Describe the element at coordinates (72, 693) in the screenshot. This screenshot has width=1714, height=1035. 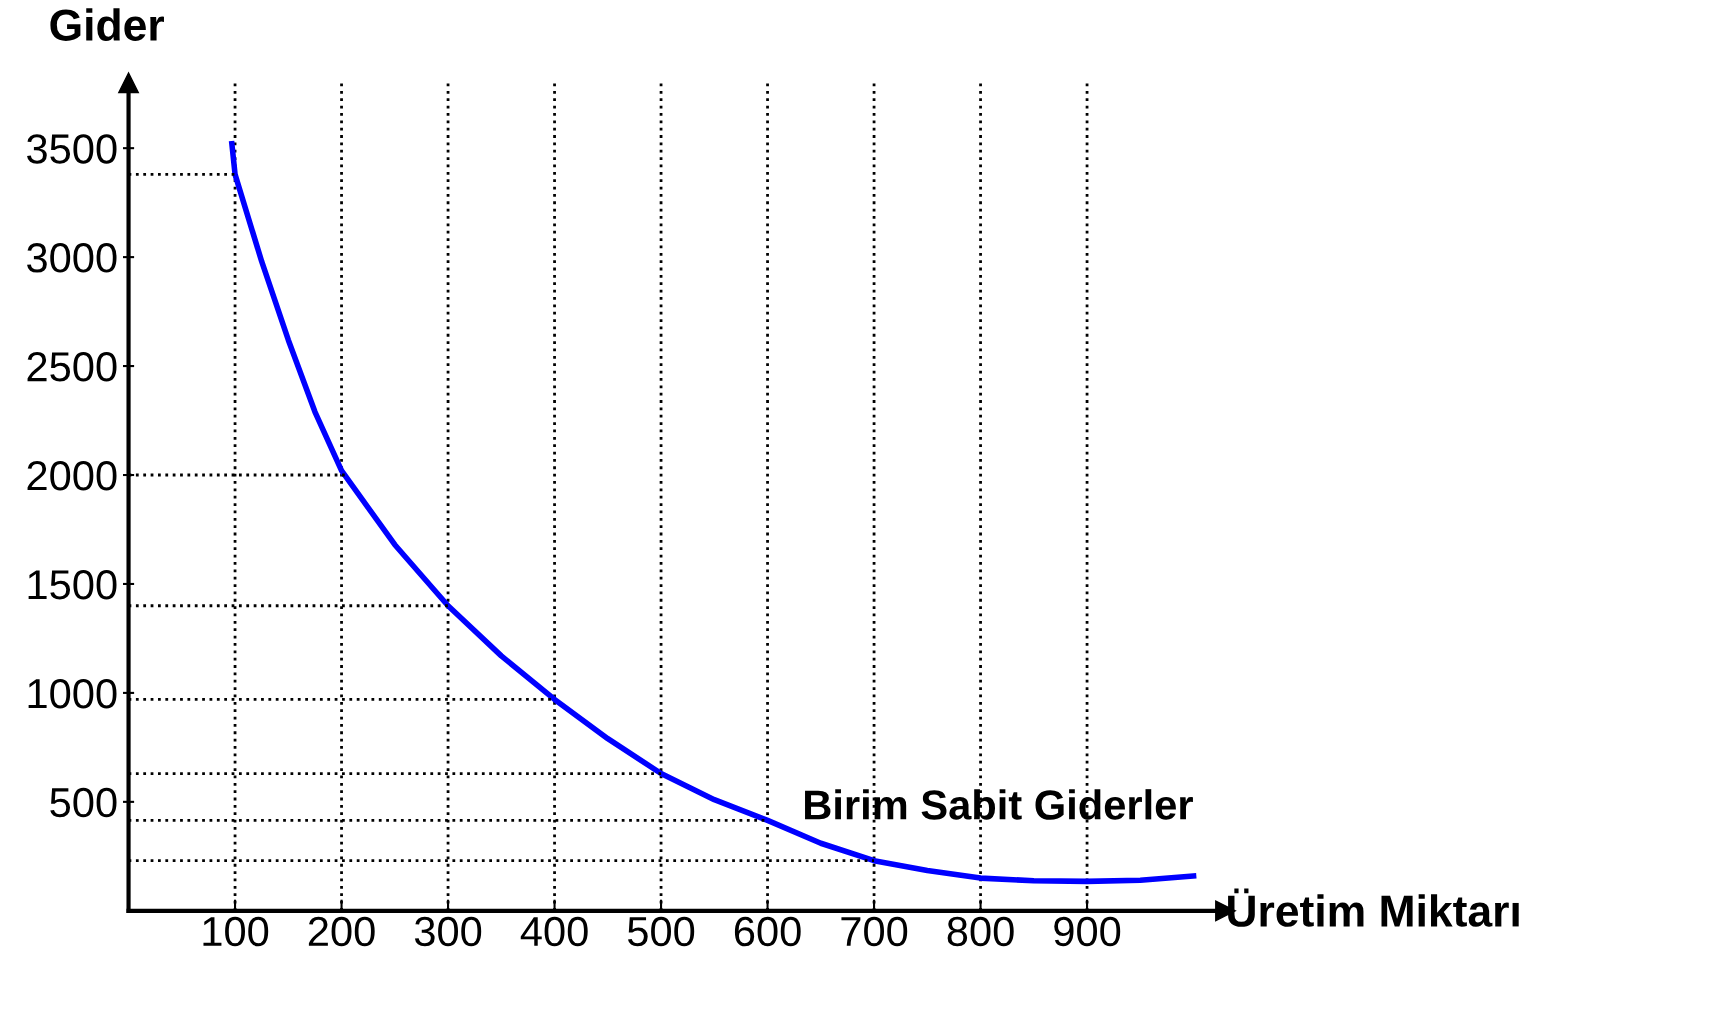
I see `y-tick-label: 1000` at that location.